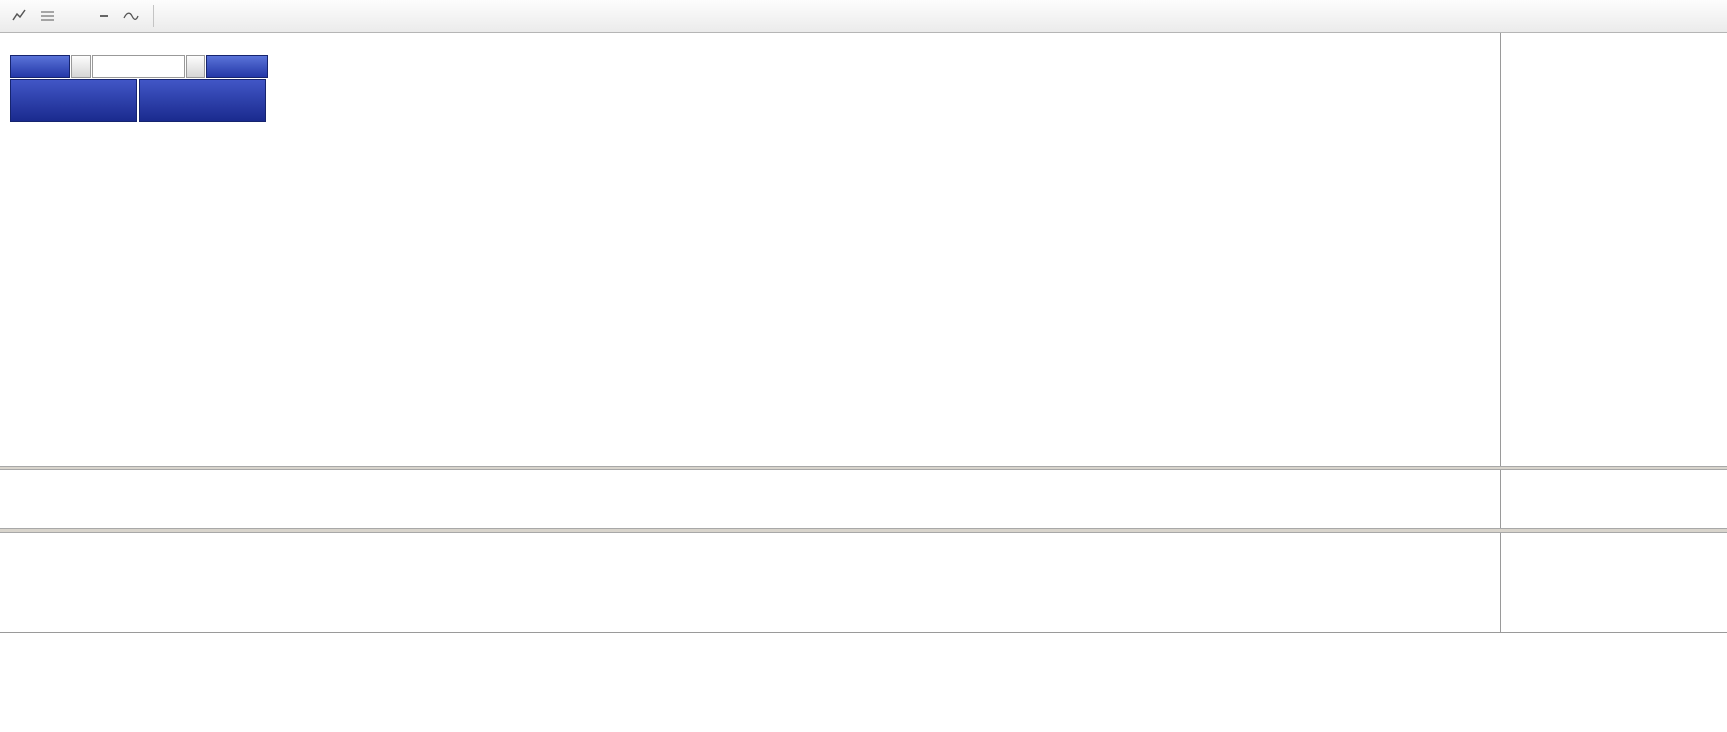 The width and height of the screenshot is (1727, 732). What do you see at coordinates (195, 66) in the screenshot?
I see `volume-up-button` at bounding box center [195, 66].